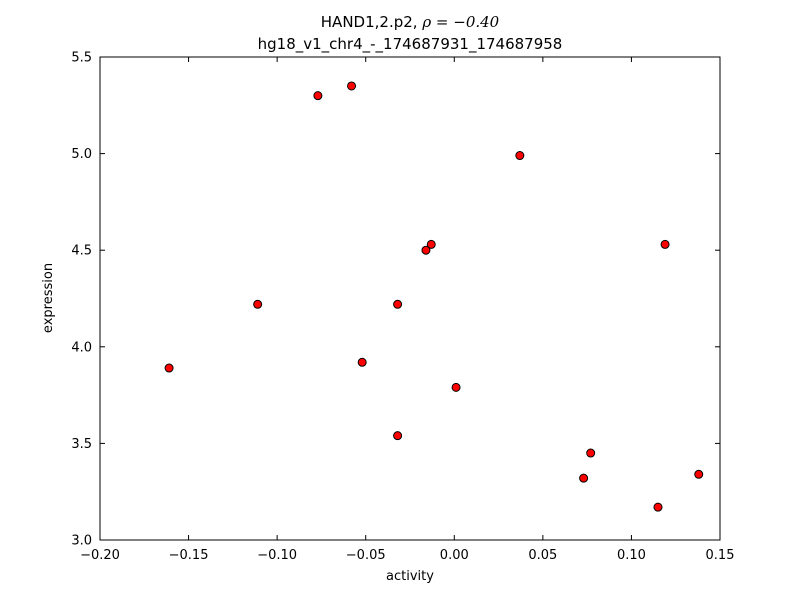 This screenshot has height=604, width=800. I want to click on x-tick-label: 0.15, so click(720, 555).